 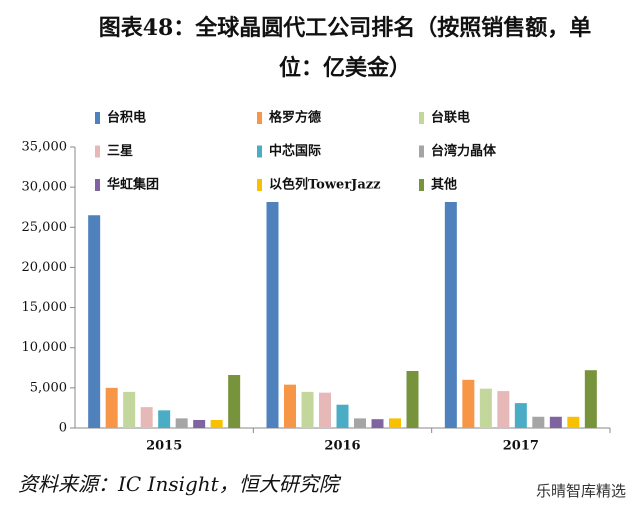 I want to click on y-tick-label: 10,000, so click(x=45, y=347).